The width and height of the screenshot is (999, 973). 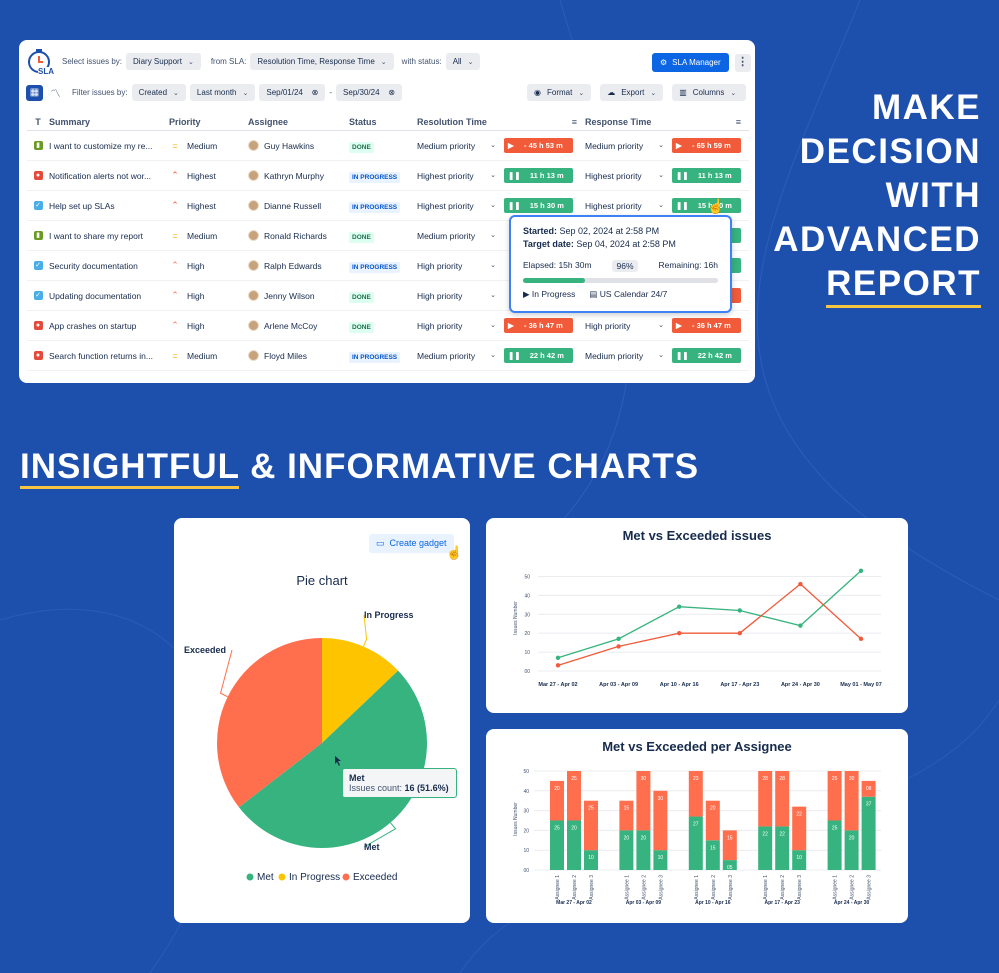 I want to click on col-priority: Priority, so click(x=185, y=121).